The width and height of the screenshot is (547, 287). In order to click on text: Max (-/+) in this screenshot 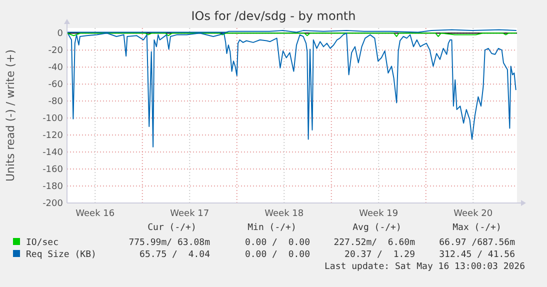, I will do `click(477, 228)`.